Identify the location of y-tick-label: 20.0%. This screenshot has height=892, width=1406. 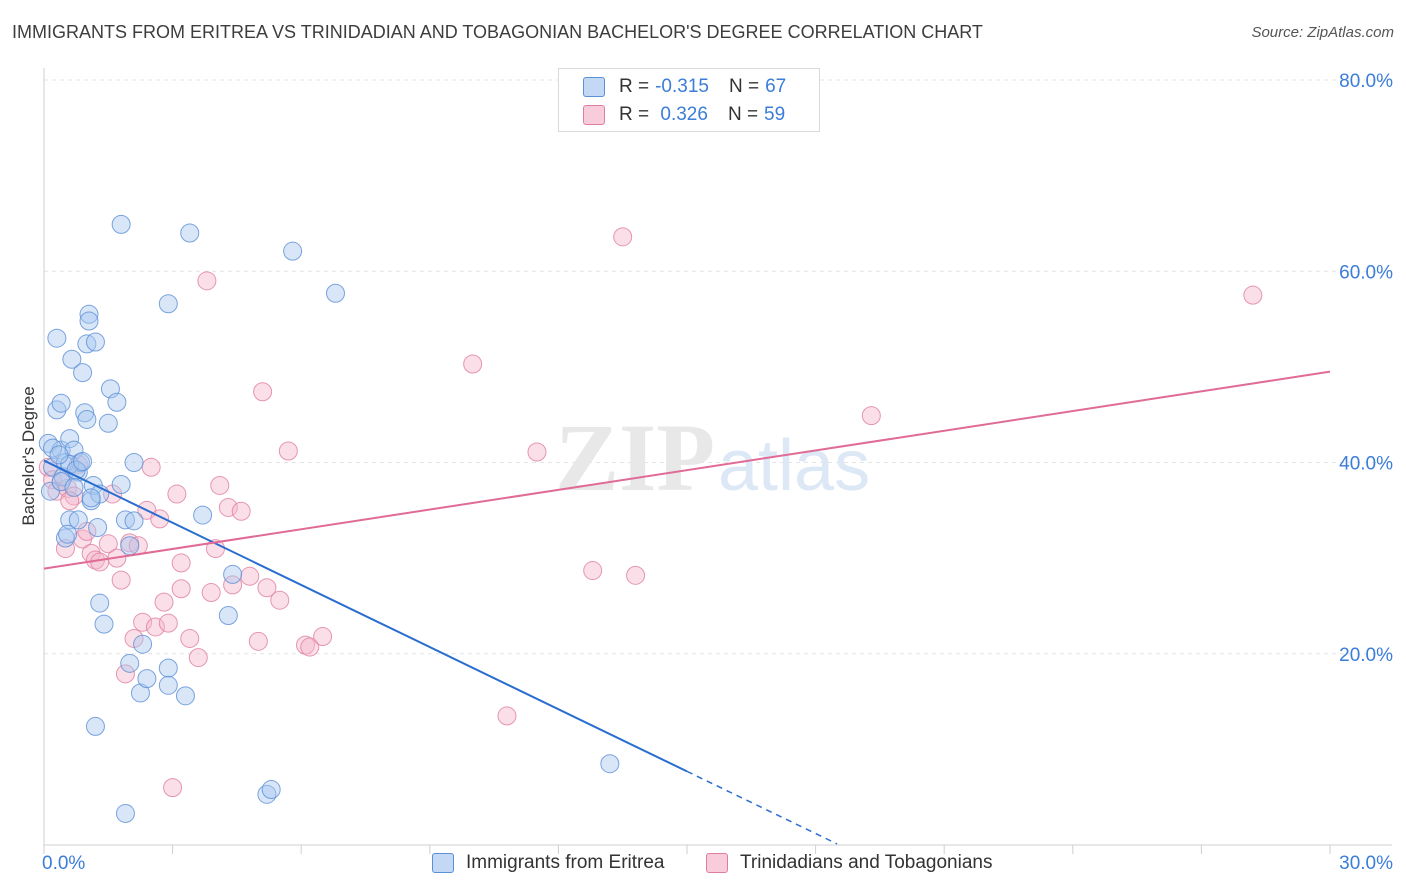
(1366, 655).